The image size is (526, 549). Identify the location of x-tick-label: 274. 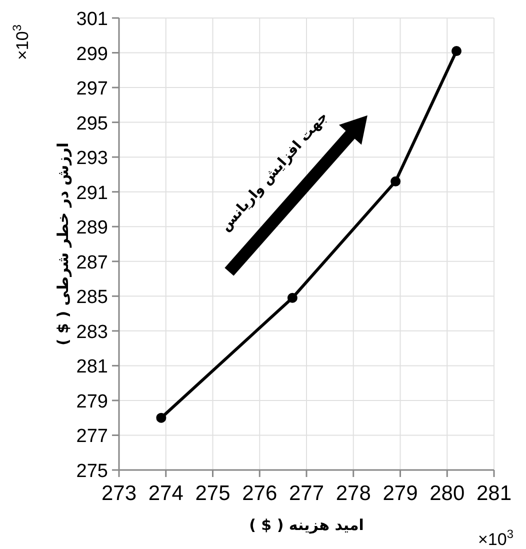
(166, 493).